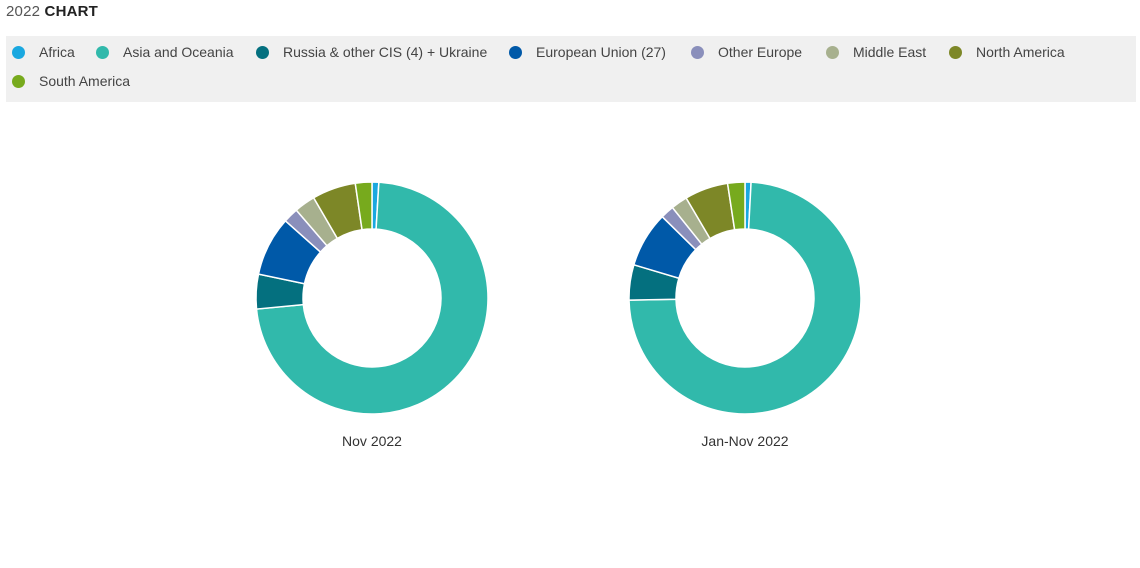 This screenshot has height=568, width=1140. Describe the element at coordinates (601, 52) in the screenshot. I see `legend-label: European Union (27)` at that location.